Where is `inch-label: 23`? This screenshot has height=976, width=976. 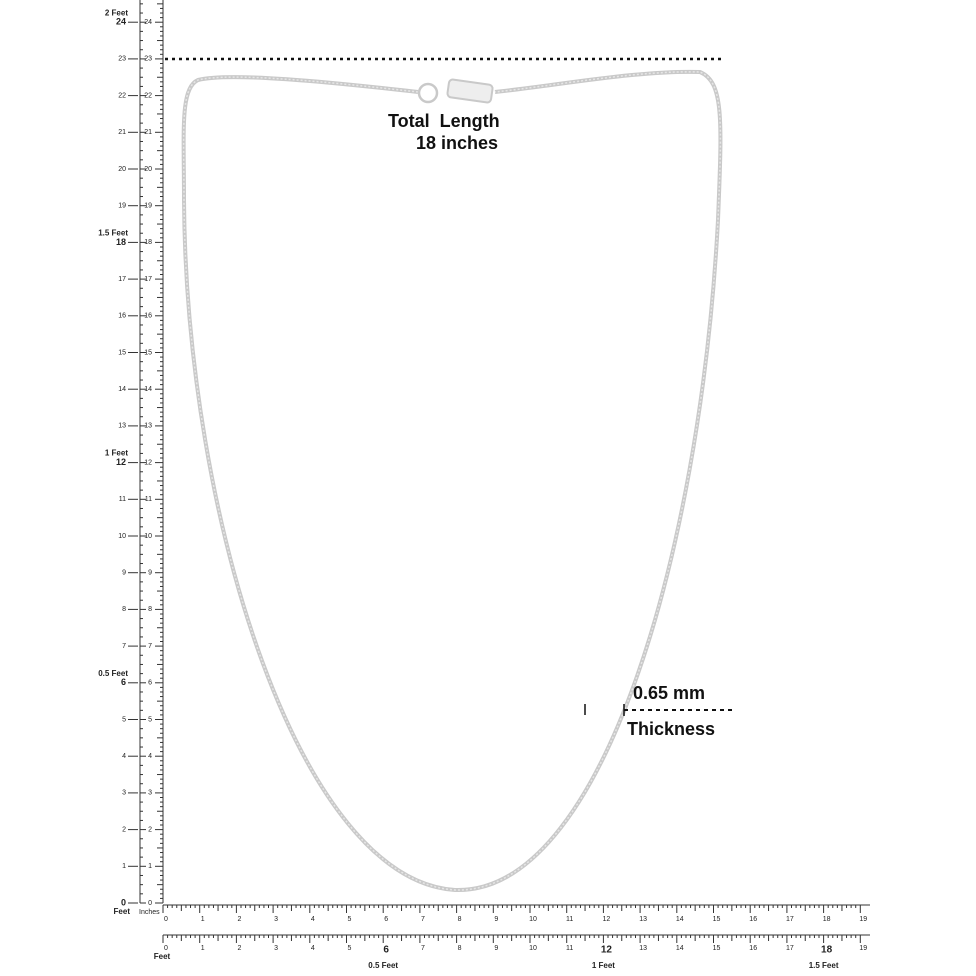
inch-label: 23 is located at coordinates (148, 59).